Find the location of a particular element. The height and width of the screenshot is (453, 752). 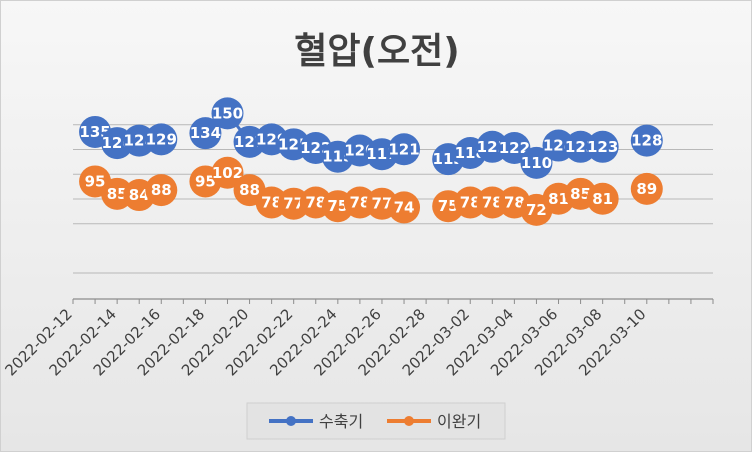

data-label: 123 is located at coordinates (602, 147).